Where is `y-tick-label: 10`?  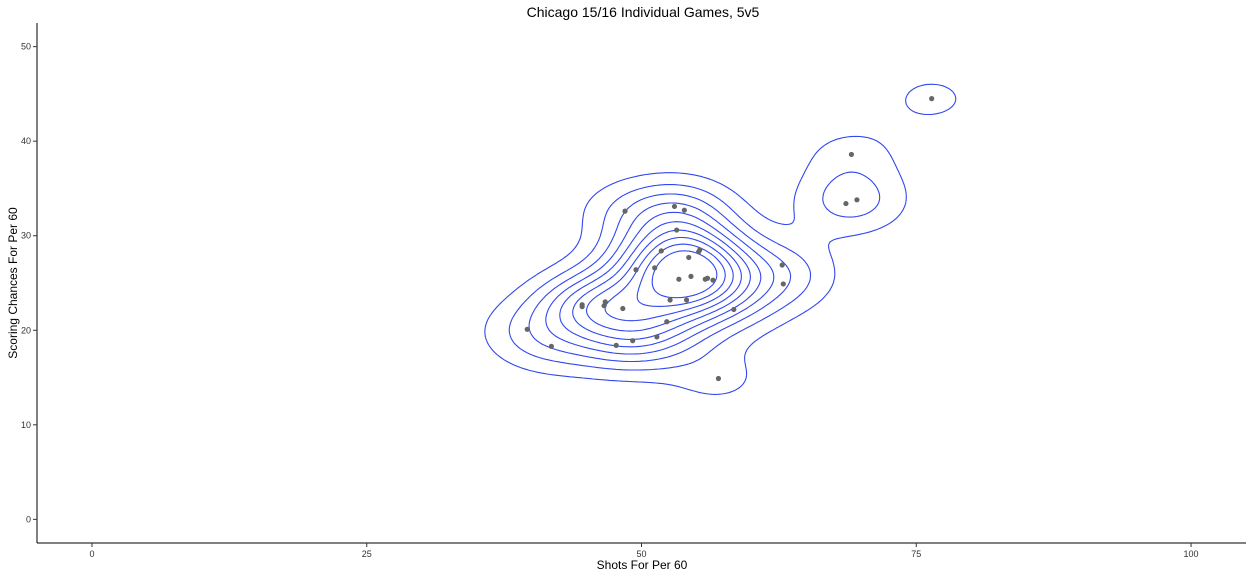
y-tick-label: 10 is located at coordinates (26, 425).